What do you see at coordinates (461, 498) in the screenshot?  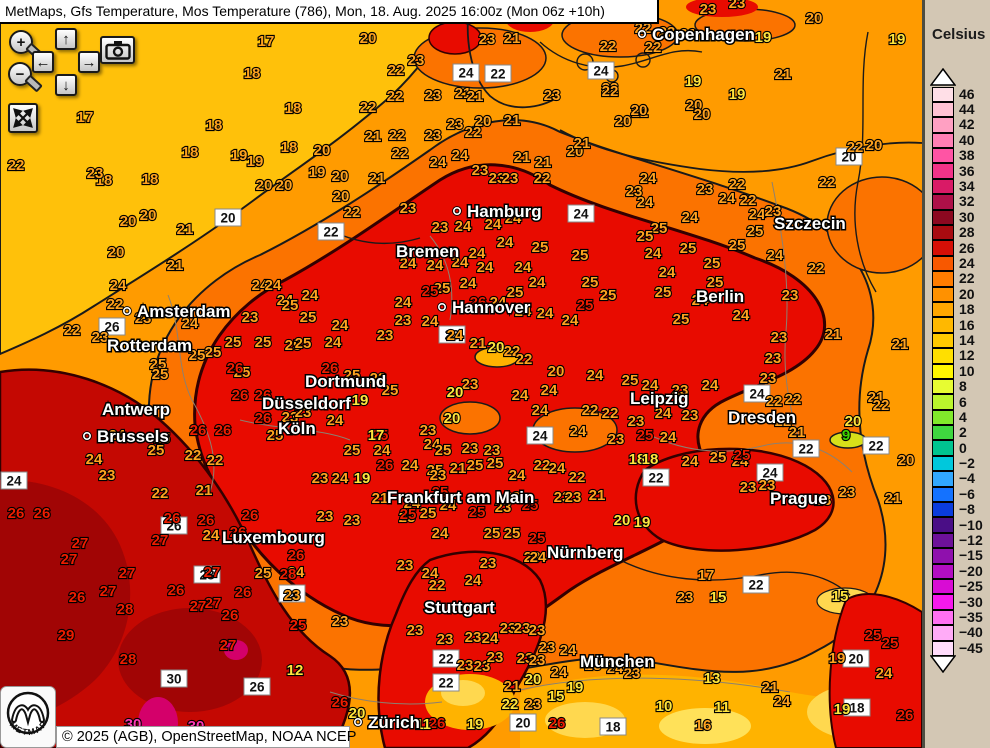 I see `city-label: Frankfurt am Main` at bounding box center [461, 498].